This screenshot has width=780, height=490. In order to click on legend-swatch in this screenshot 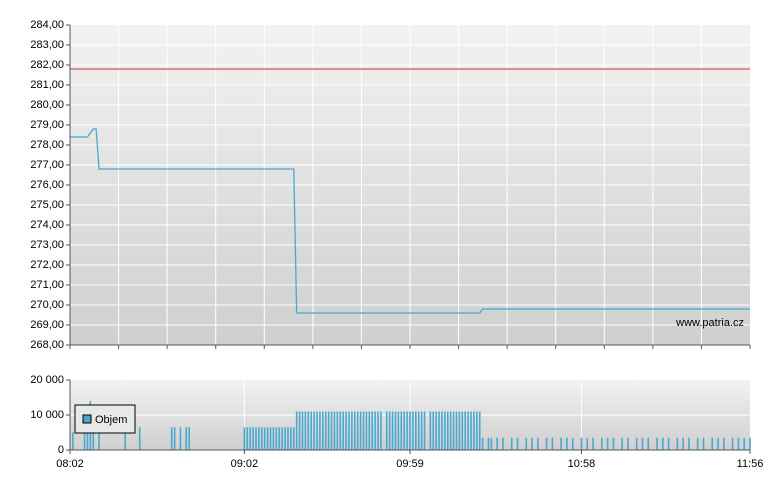, I will do `click(87, 419)`.